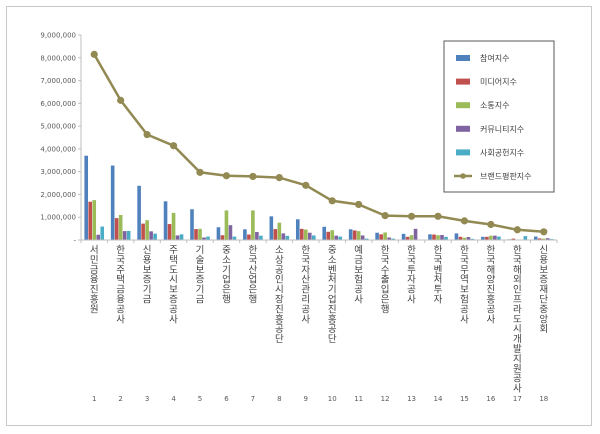 The image size is (600, 434). I want to click on x-rank-number-9: 9, so click(306, 399).